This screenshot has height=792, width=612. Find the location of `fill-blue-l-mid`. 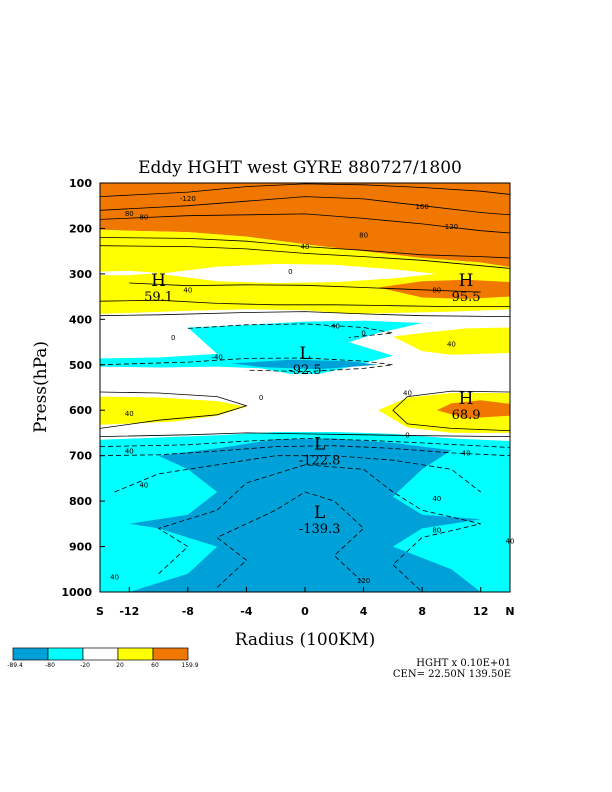

fill-blue-l-mid is located at coordinates (305, 364).